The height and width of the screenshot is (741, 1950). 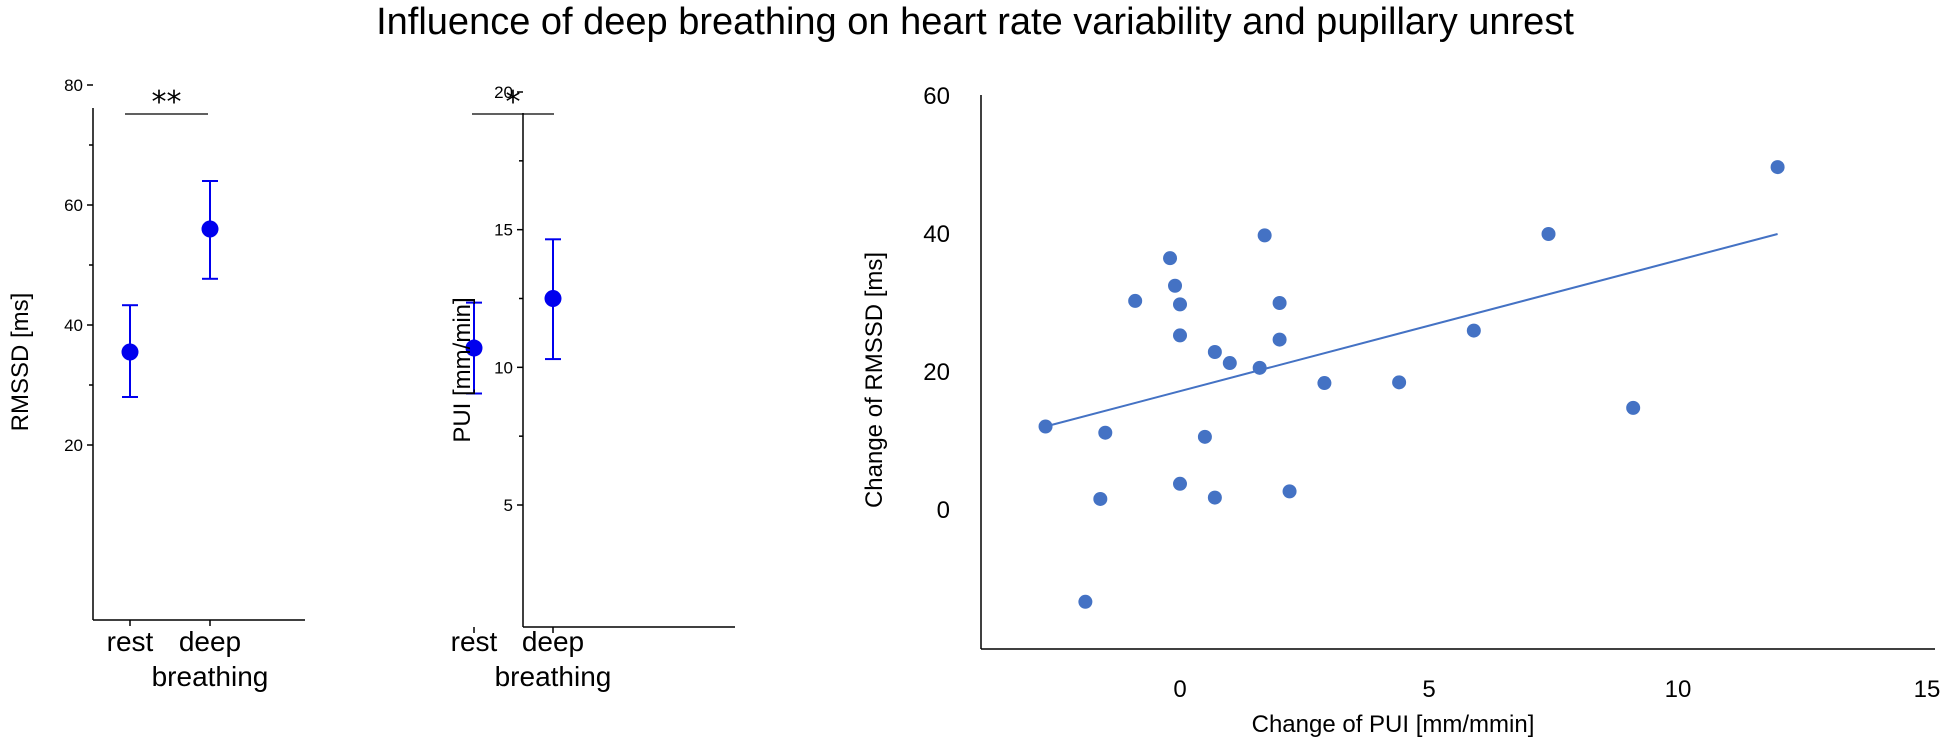 What do you see at coordinates (513, 102) in the screenshot?
I see `pui-significance-label: *` at bounding box center [513, 102].